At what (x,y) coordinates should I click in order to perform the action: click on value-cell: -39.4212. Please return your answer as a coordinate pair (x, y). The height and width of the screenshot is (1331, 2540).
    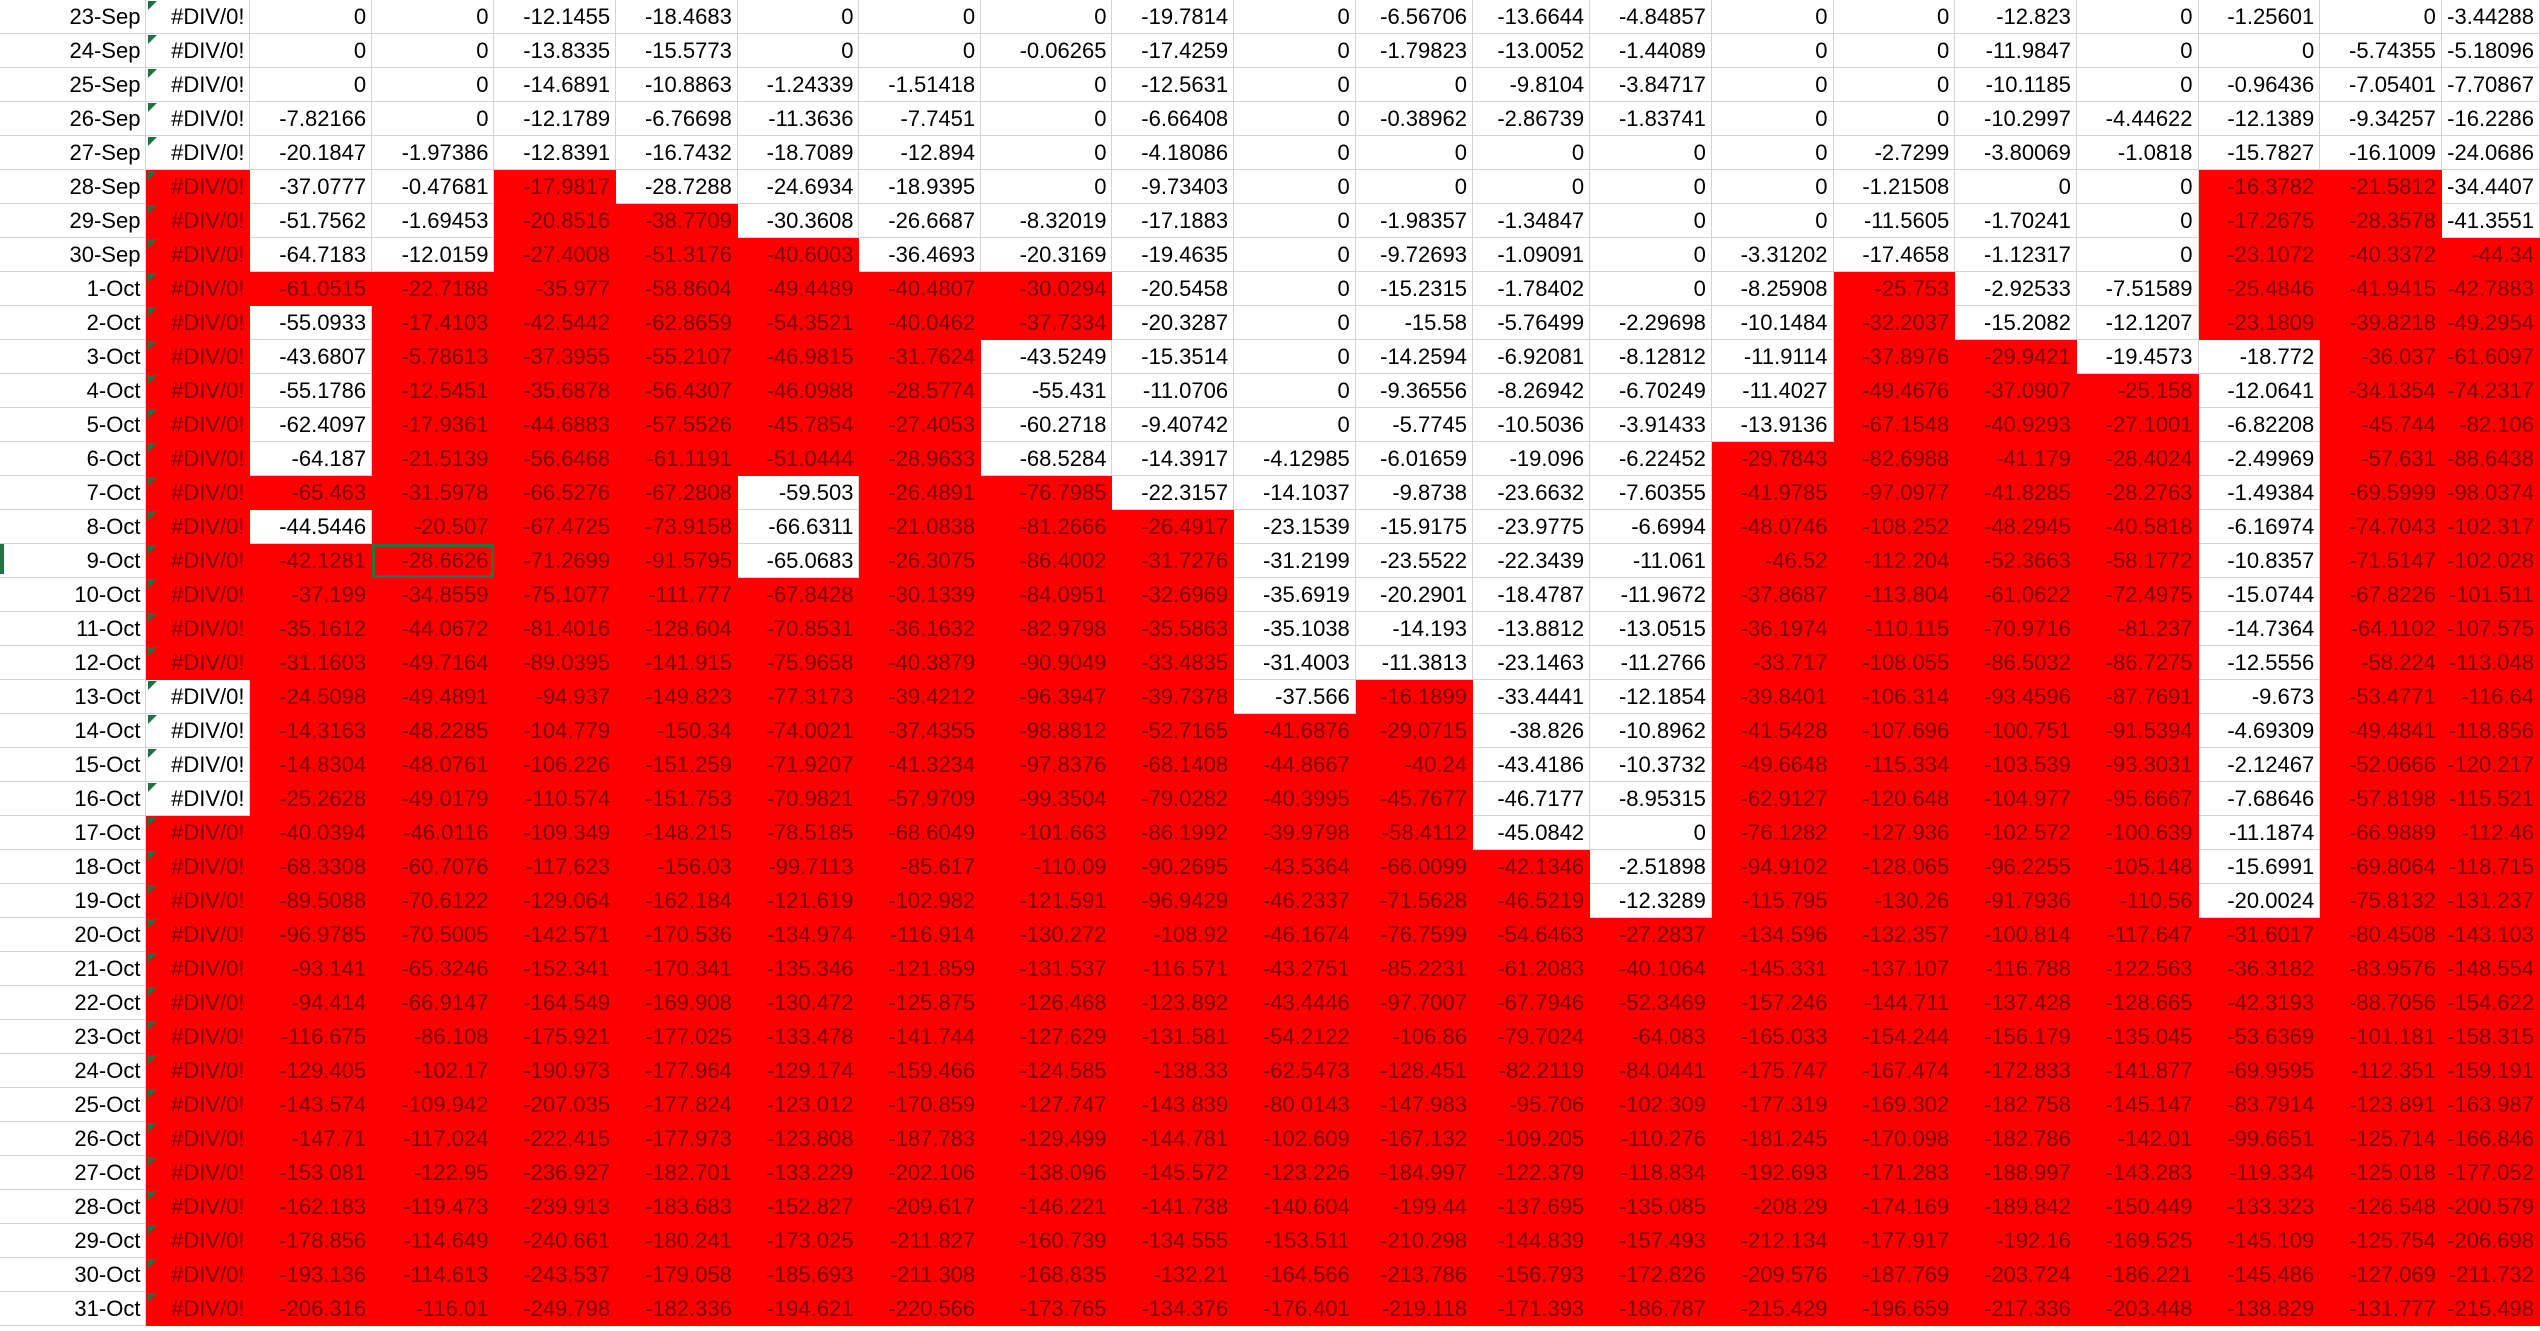
    Looking at the image, I should click on (920, 696).